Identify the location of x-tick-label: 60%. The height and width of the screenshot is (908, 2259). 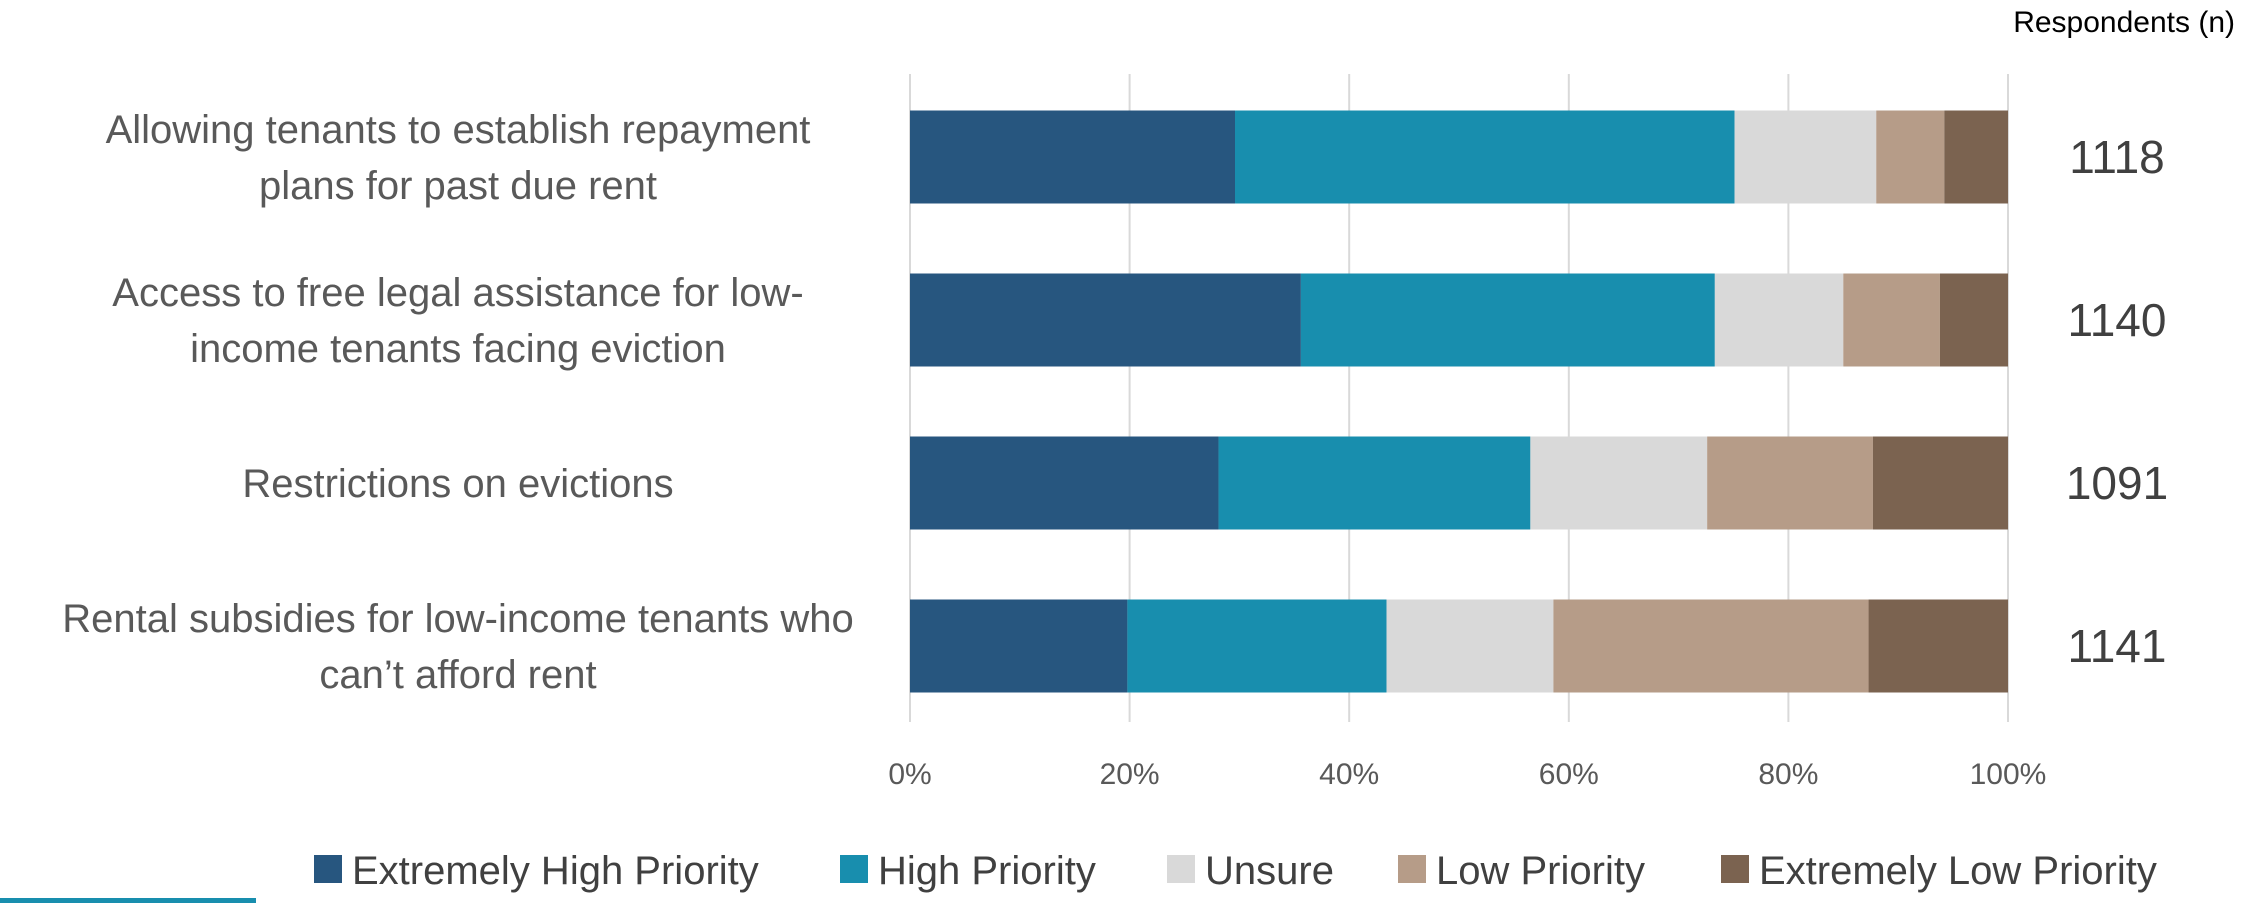
(1569, 774).